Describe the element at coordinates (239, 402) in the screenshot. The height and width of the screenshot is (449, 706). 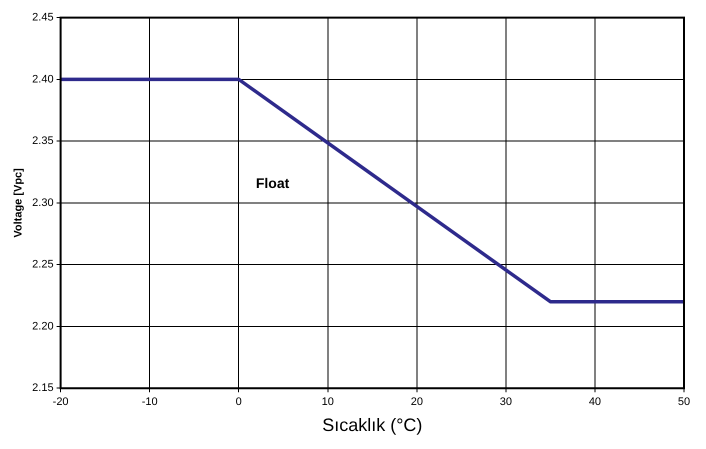
I see `x-tick-label: 0` at that location.